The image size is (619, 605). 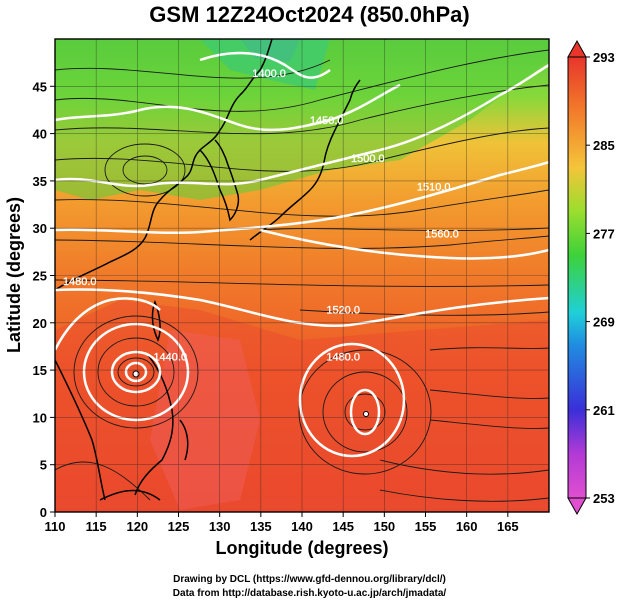 I want to click on colorbar-bottom-arrow, so click(x=577, y=506).